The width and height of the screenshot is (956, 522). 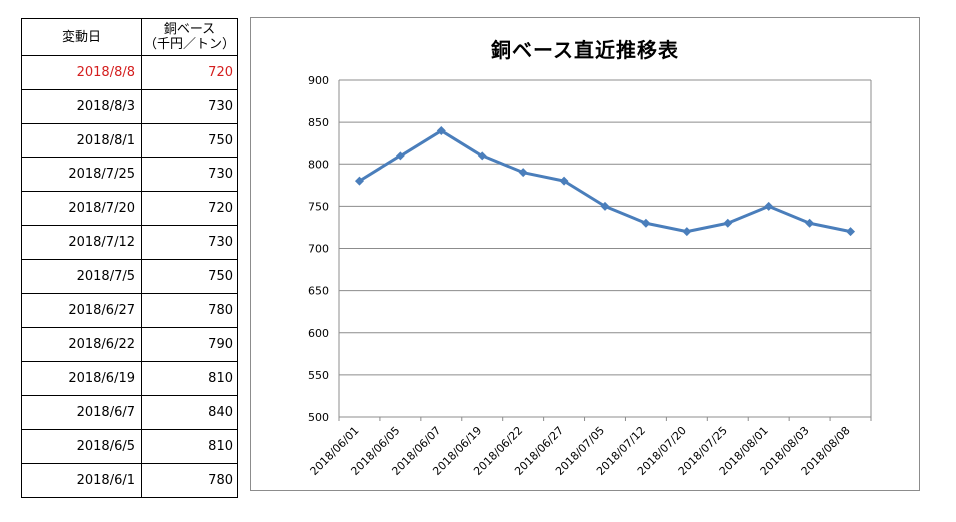 I want to click on row-date: 2018/7/20, so click(x=81, y=208).